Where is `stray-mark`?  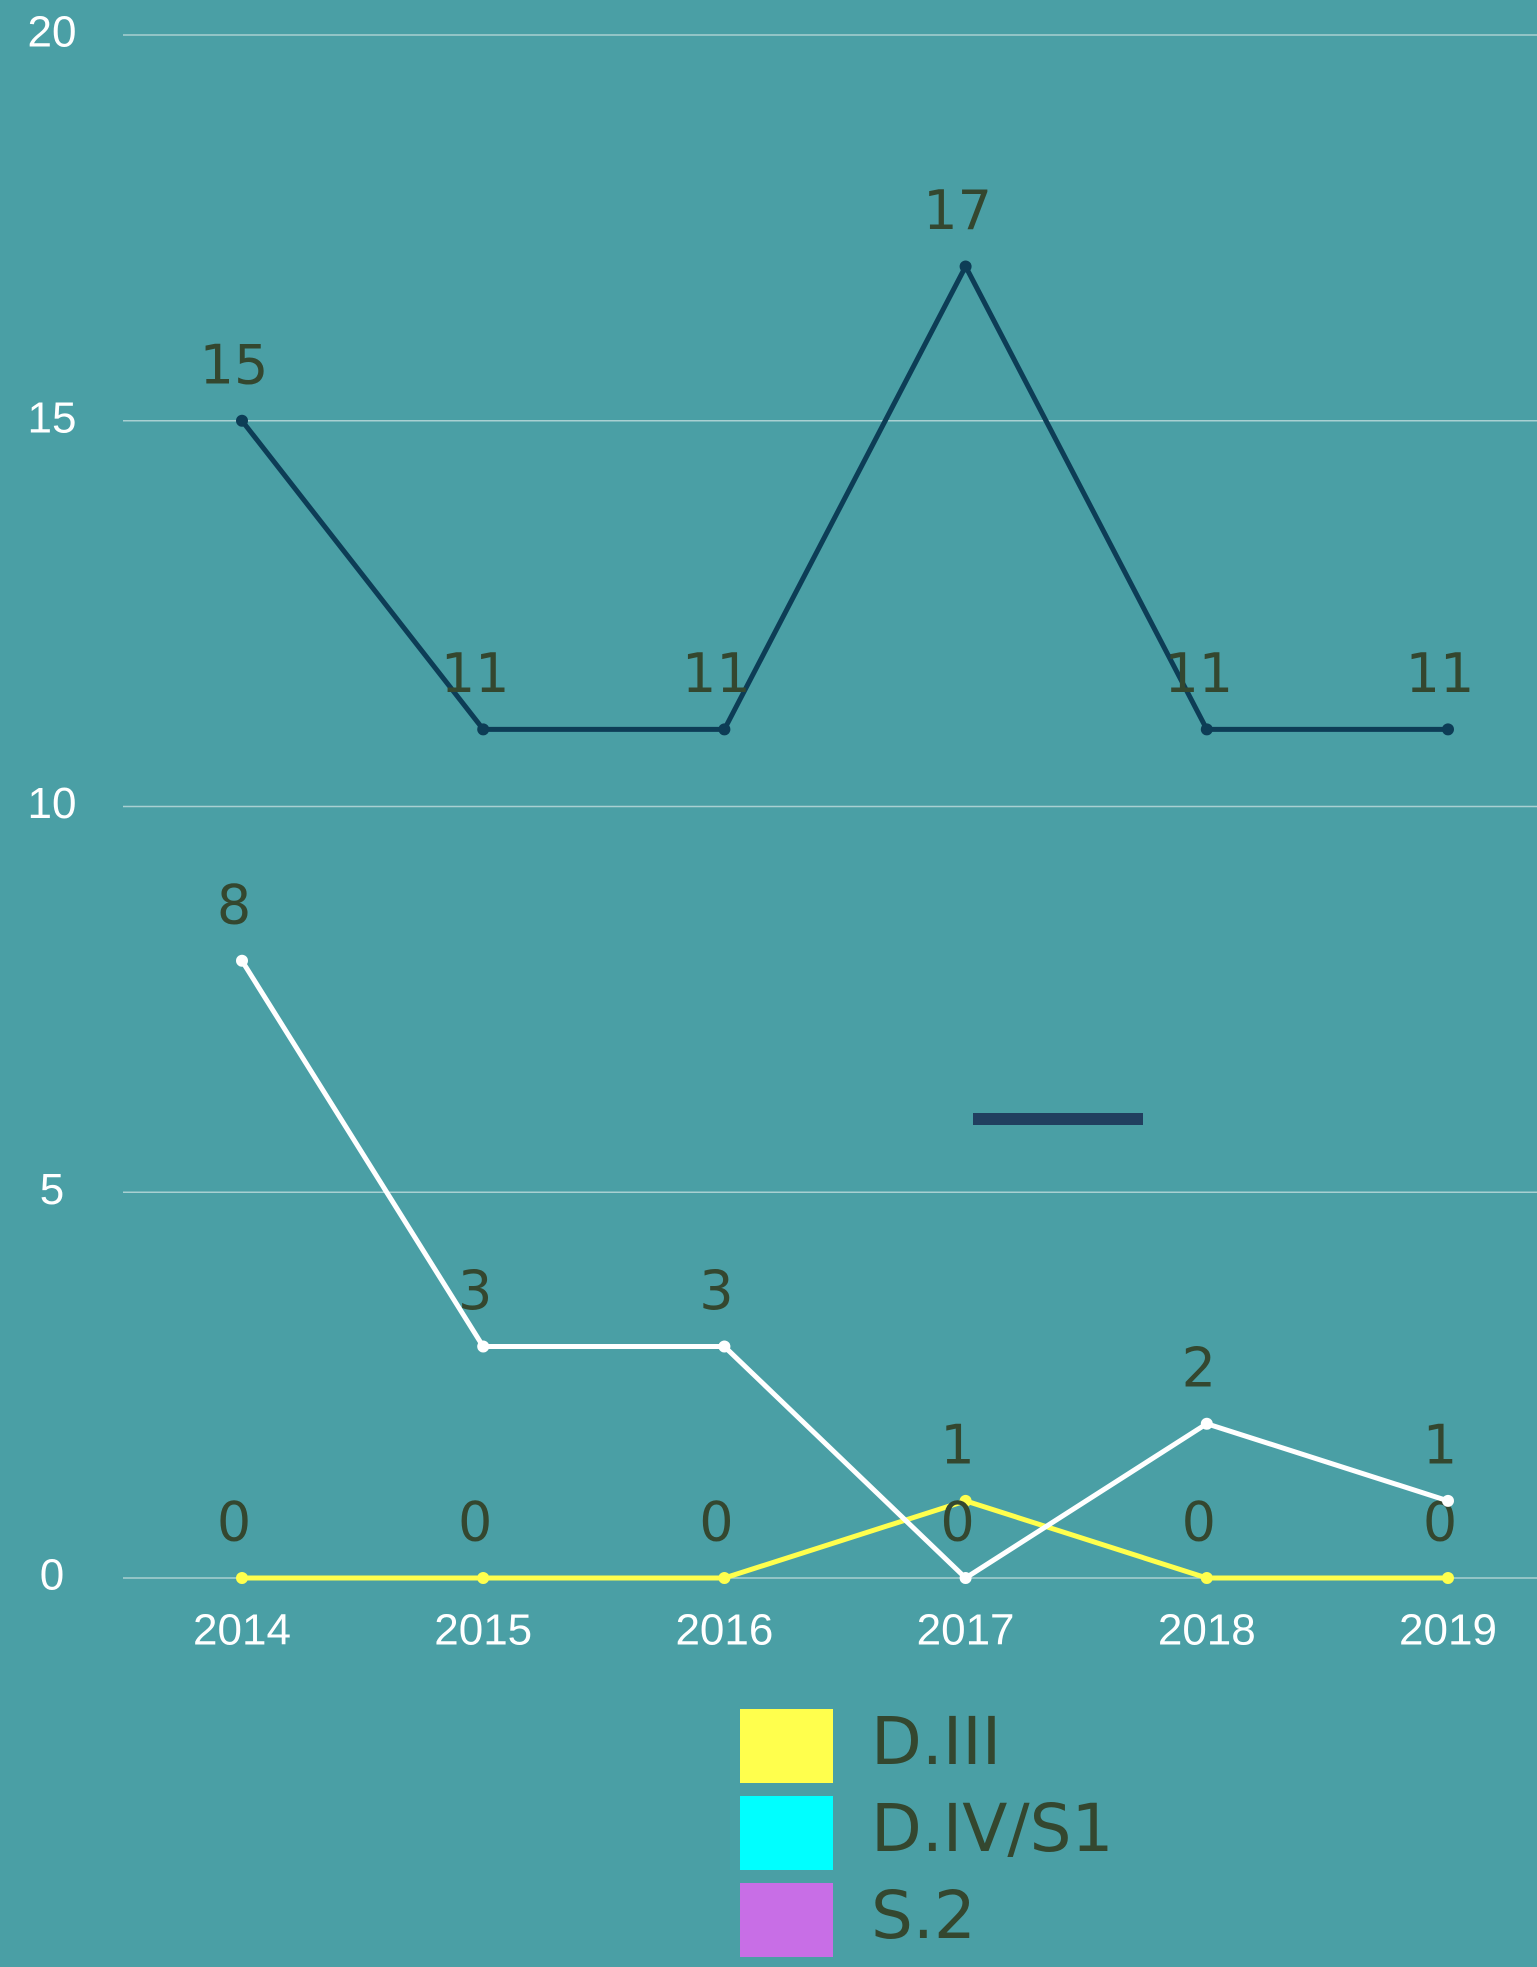 stray-mark is located at coordinates (1058, 1119).